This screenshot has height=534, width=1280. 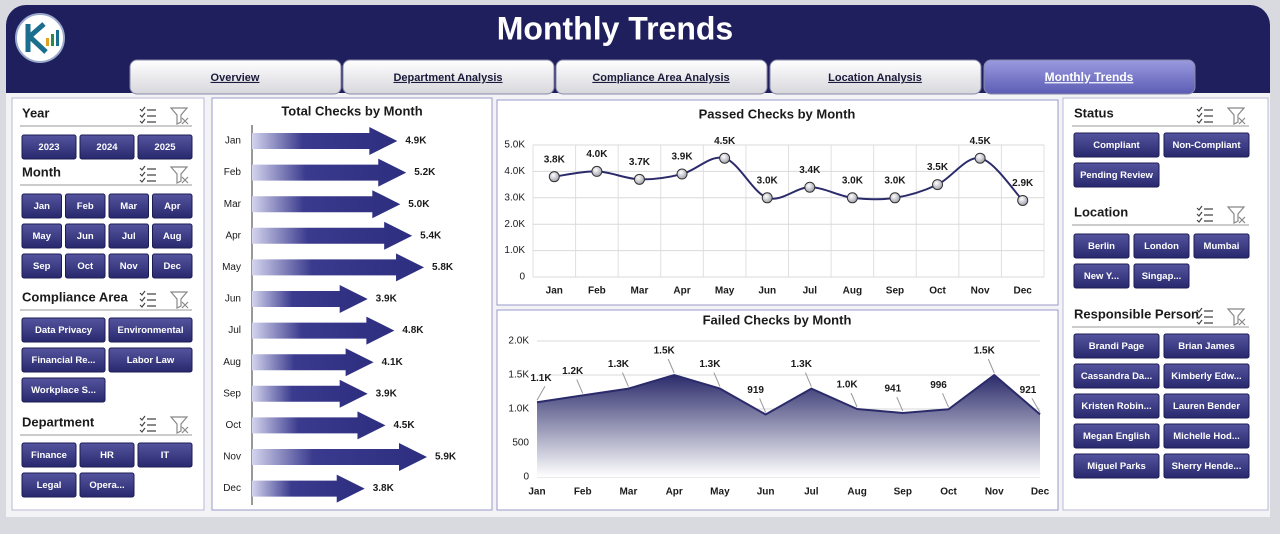 What do you see at coordinates (172, 206) in the screenshot?
I see `slicer-item: Apr` at bounding box center [172, 206].